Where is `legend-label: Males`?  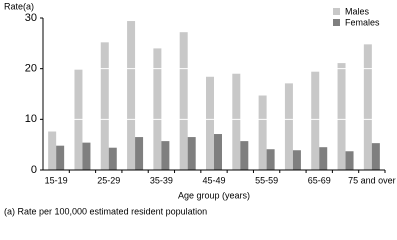 legend-label: Males is located at coordinates (357, 11).